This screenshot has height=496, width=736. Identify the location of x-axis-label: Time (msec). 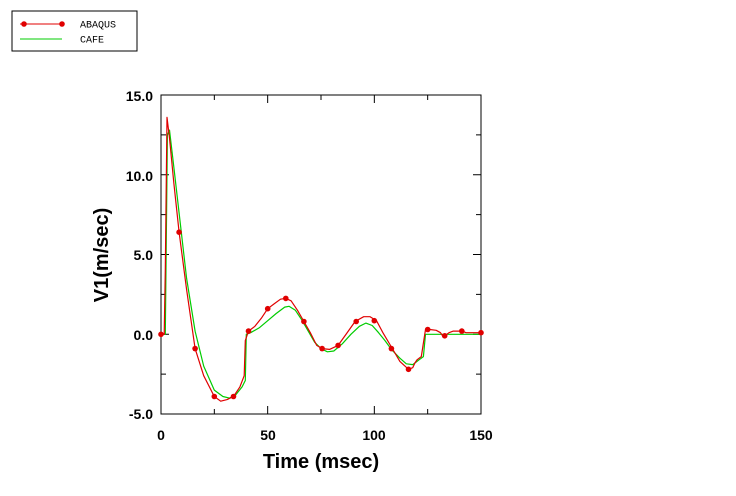
(321, 462).